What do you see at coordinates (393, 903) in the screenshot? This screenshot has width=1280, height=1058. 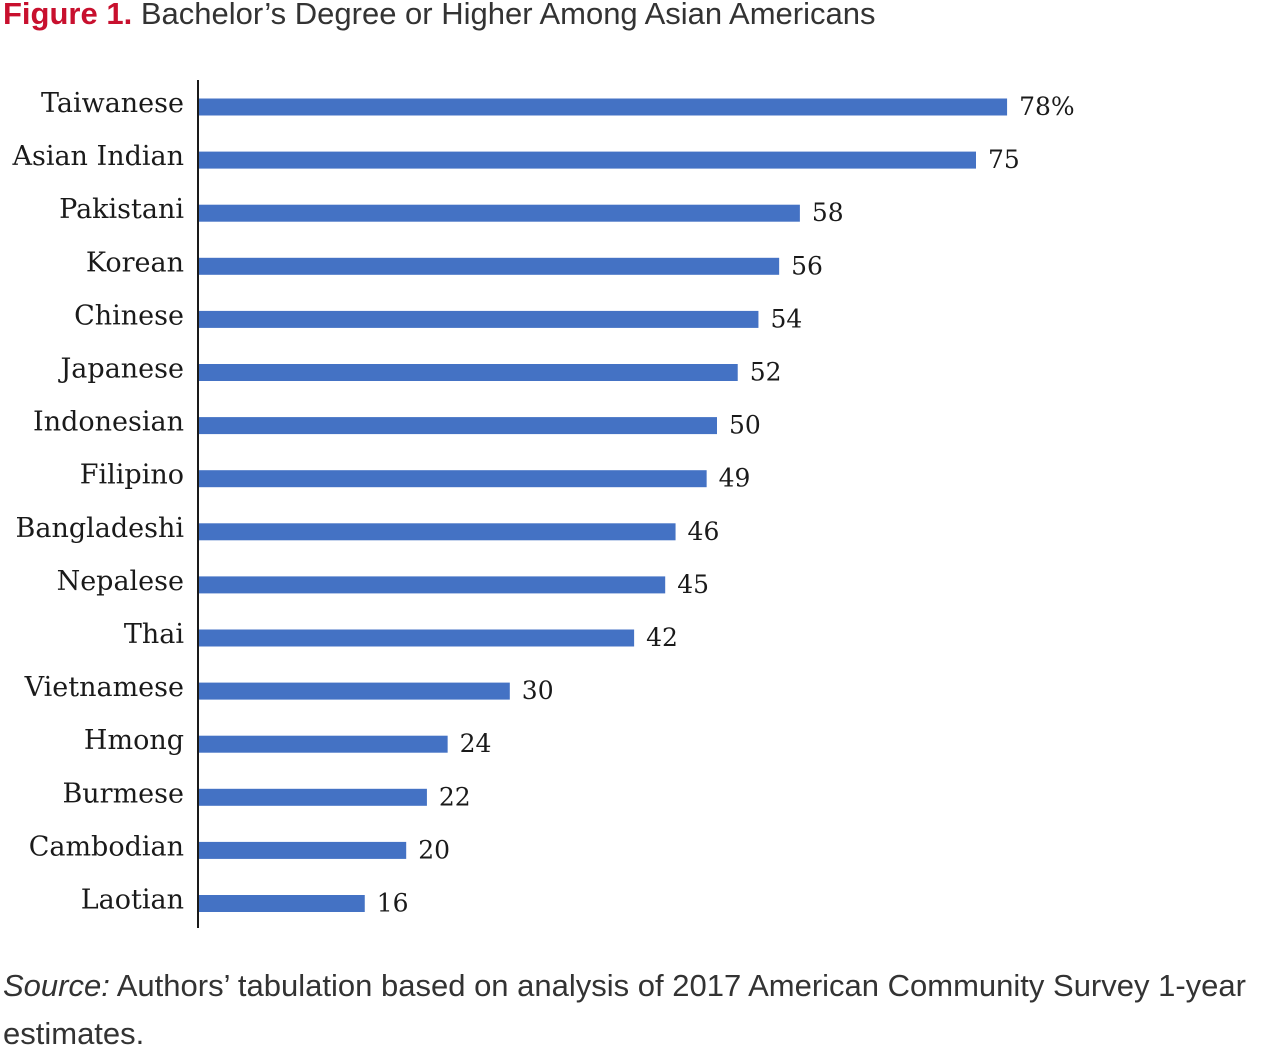 I see `value-label: 16` at bounding box center [393, 903].